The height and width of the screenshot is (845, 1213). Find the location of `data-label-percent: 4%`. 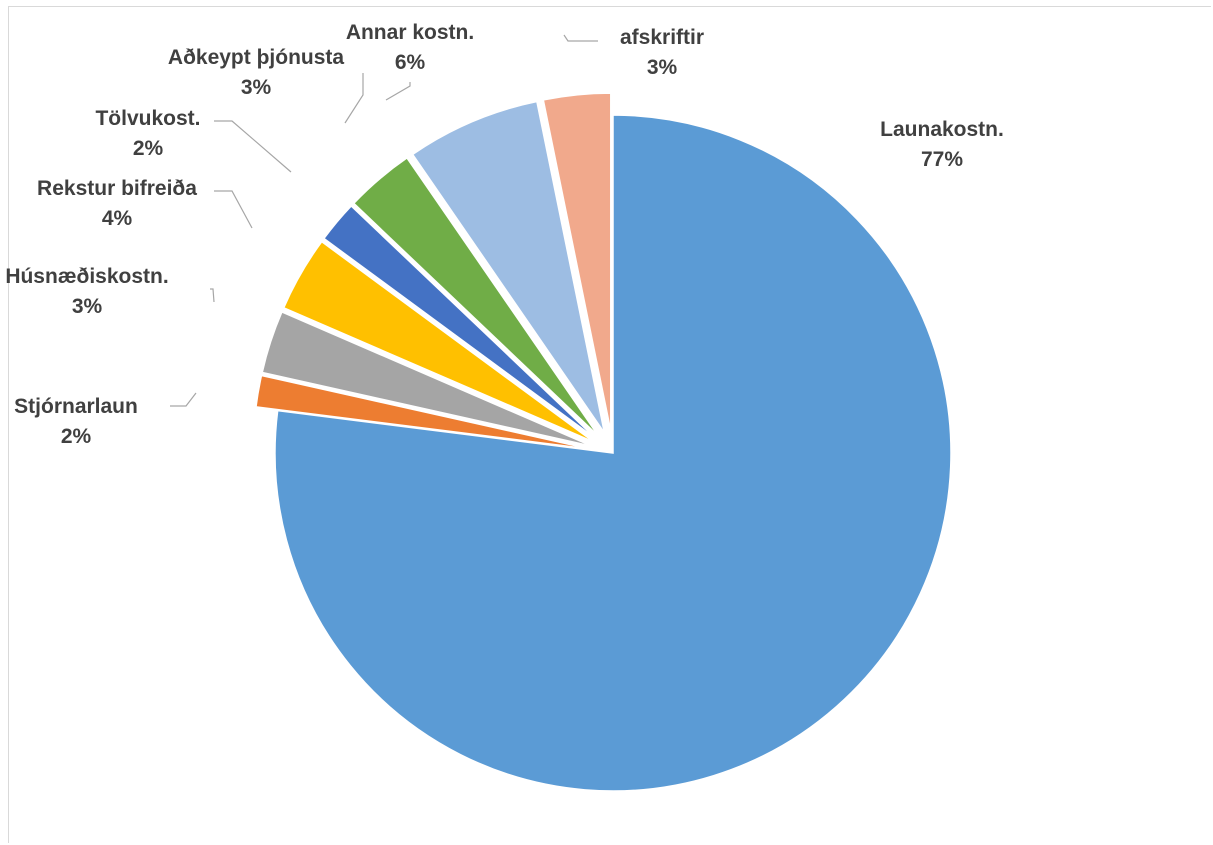

data-label-percent: 4% is located at coordinates (117, 218).